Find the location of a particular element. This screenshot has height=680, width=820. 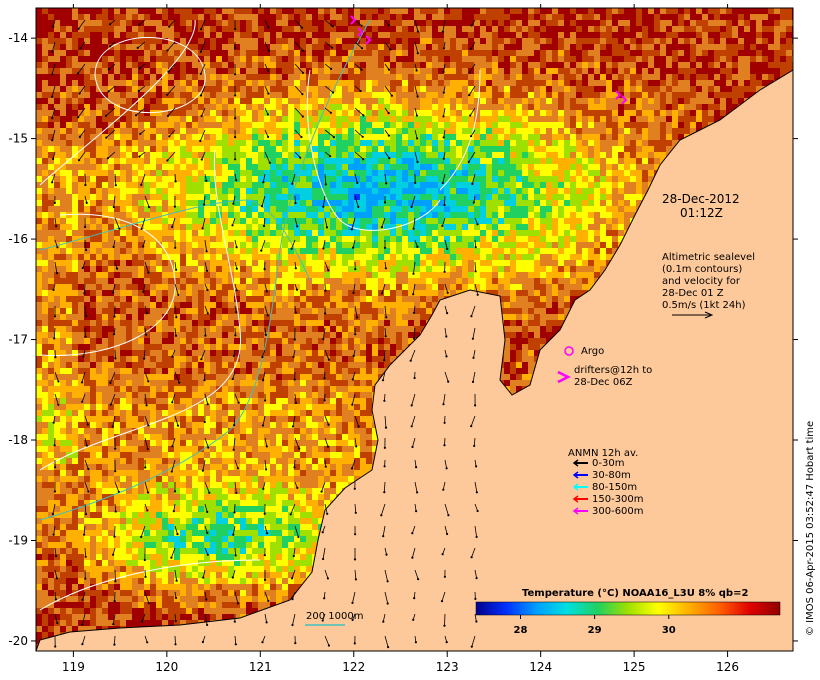

anmn-legend-item: 80-150m is located at coordinates (604, 487).